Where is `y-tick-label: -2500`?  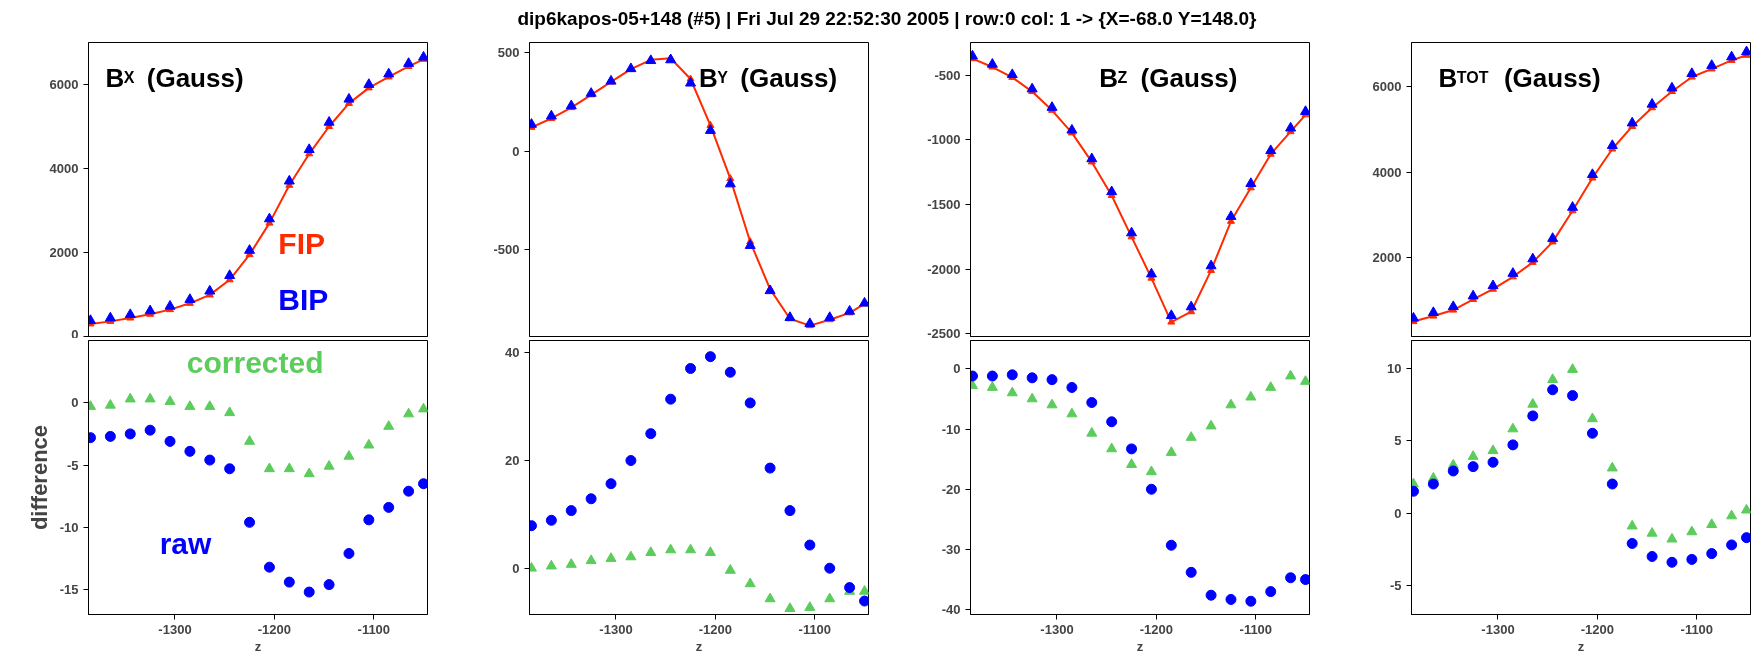
y-tick-label: -2500 is located at coordinates (944, 334).